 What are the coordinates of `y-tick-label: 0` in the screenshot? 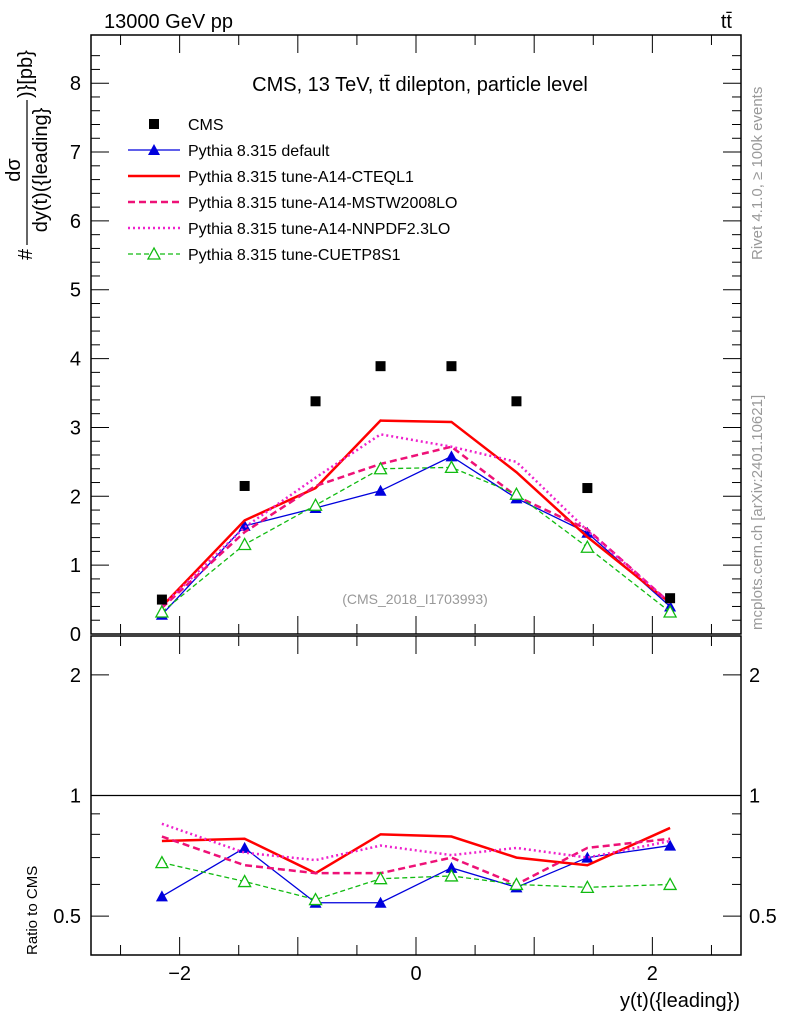 It's located at (75, 635).